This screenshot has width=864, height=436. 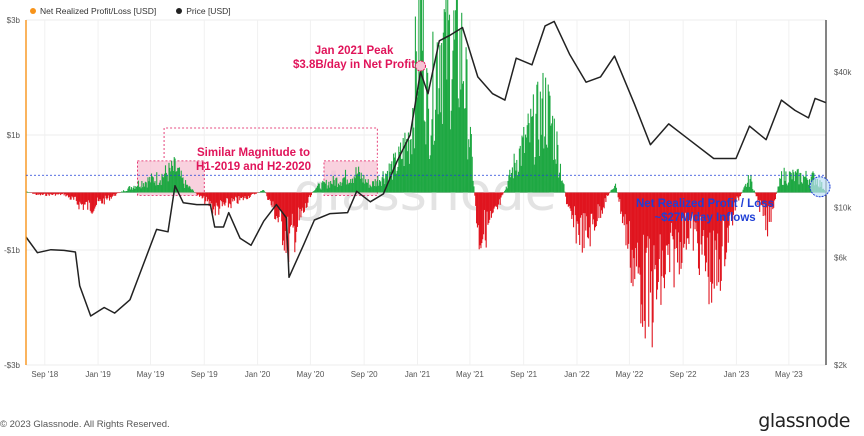 I want to click on y-left-tick-label: -$3b, so click(x=12, y=365).